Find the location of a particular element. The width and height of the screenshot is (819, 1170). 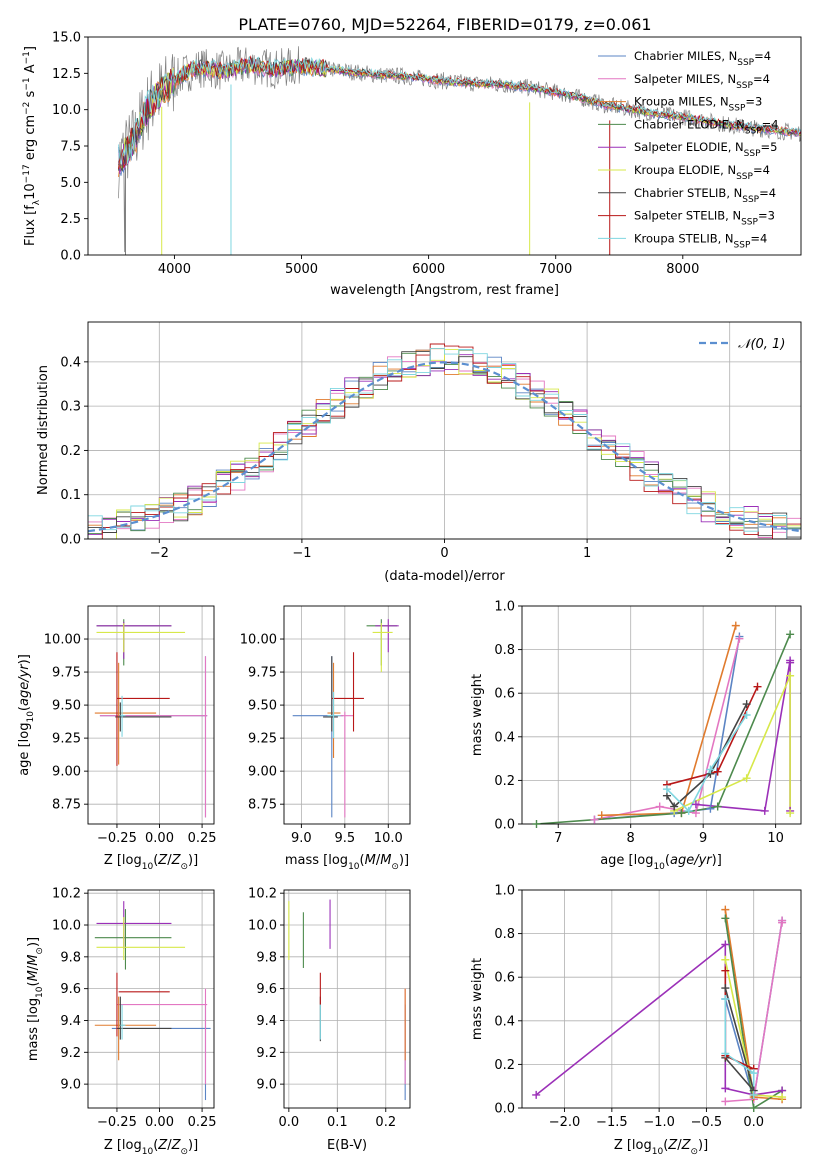

y-axis-label: Normed distribution is located at coordinates (43, 430).